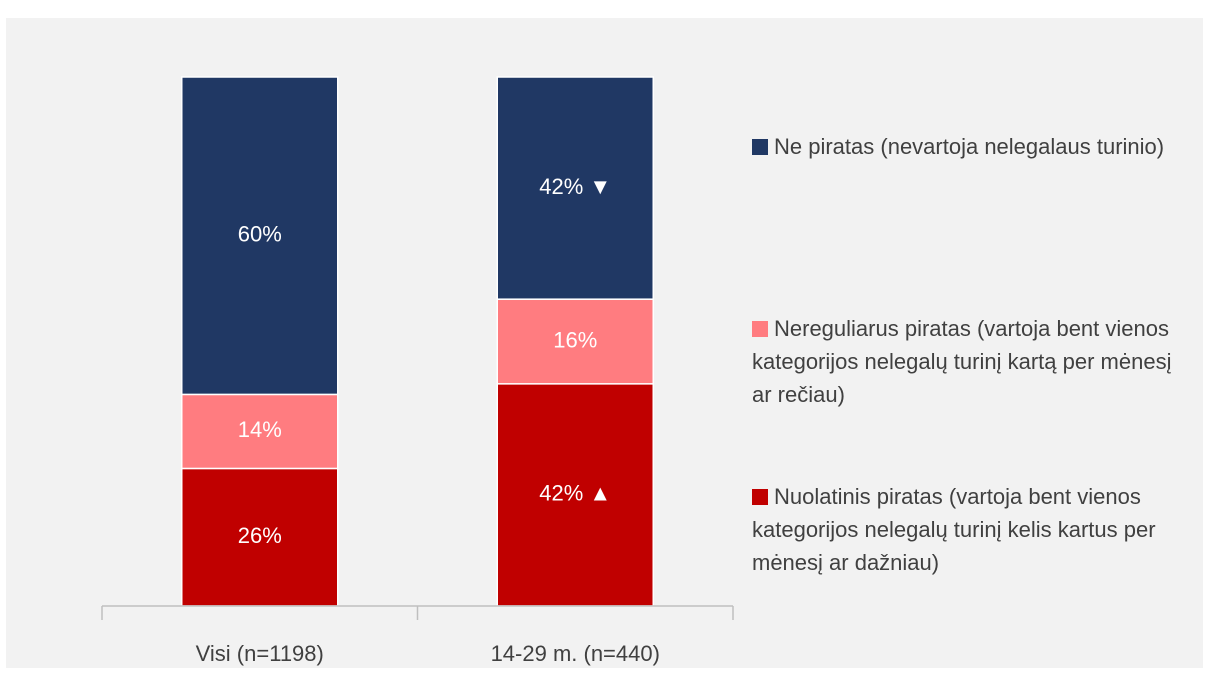 The image size is (1209, 685). Describe the element at coordinates (575, 653) in the screenshot. I see `x-tick-label: 14-29 m. (n=440)` at that location.